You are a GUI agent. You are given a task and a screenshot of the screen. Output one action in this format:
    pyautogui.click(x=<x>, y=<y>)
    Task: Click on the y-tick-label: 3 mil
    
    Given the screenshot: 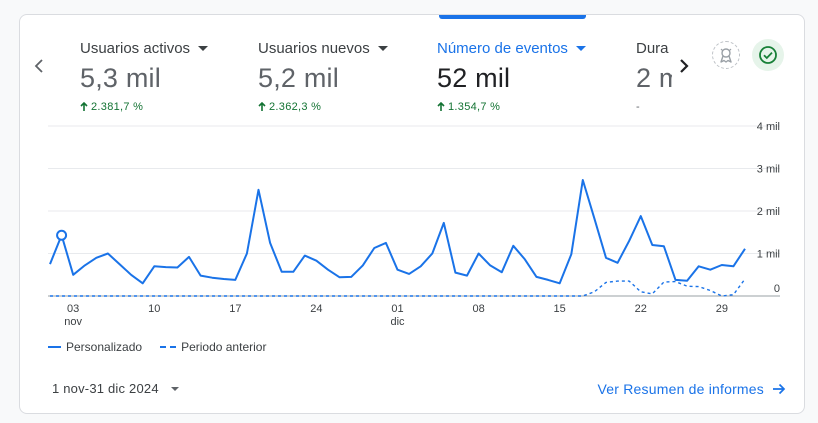 What is the action you would take?
    pyautogui.click(x=768, y=170)
    